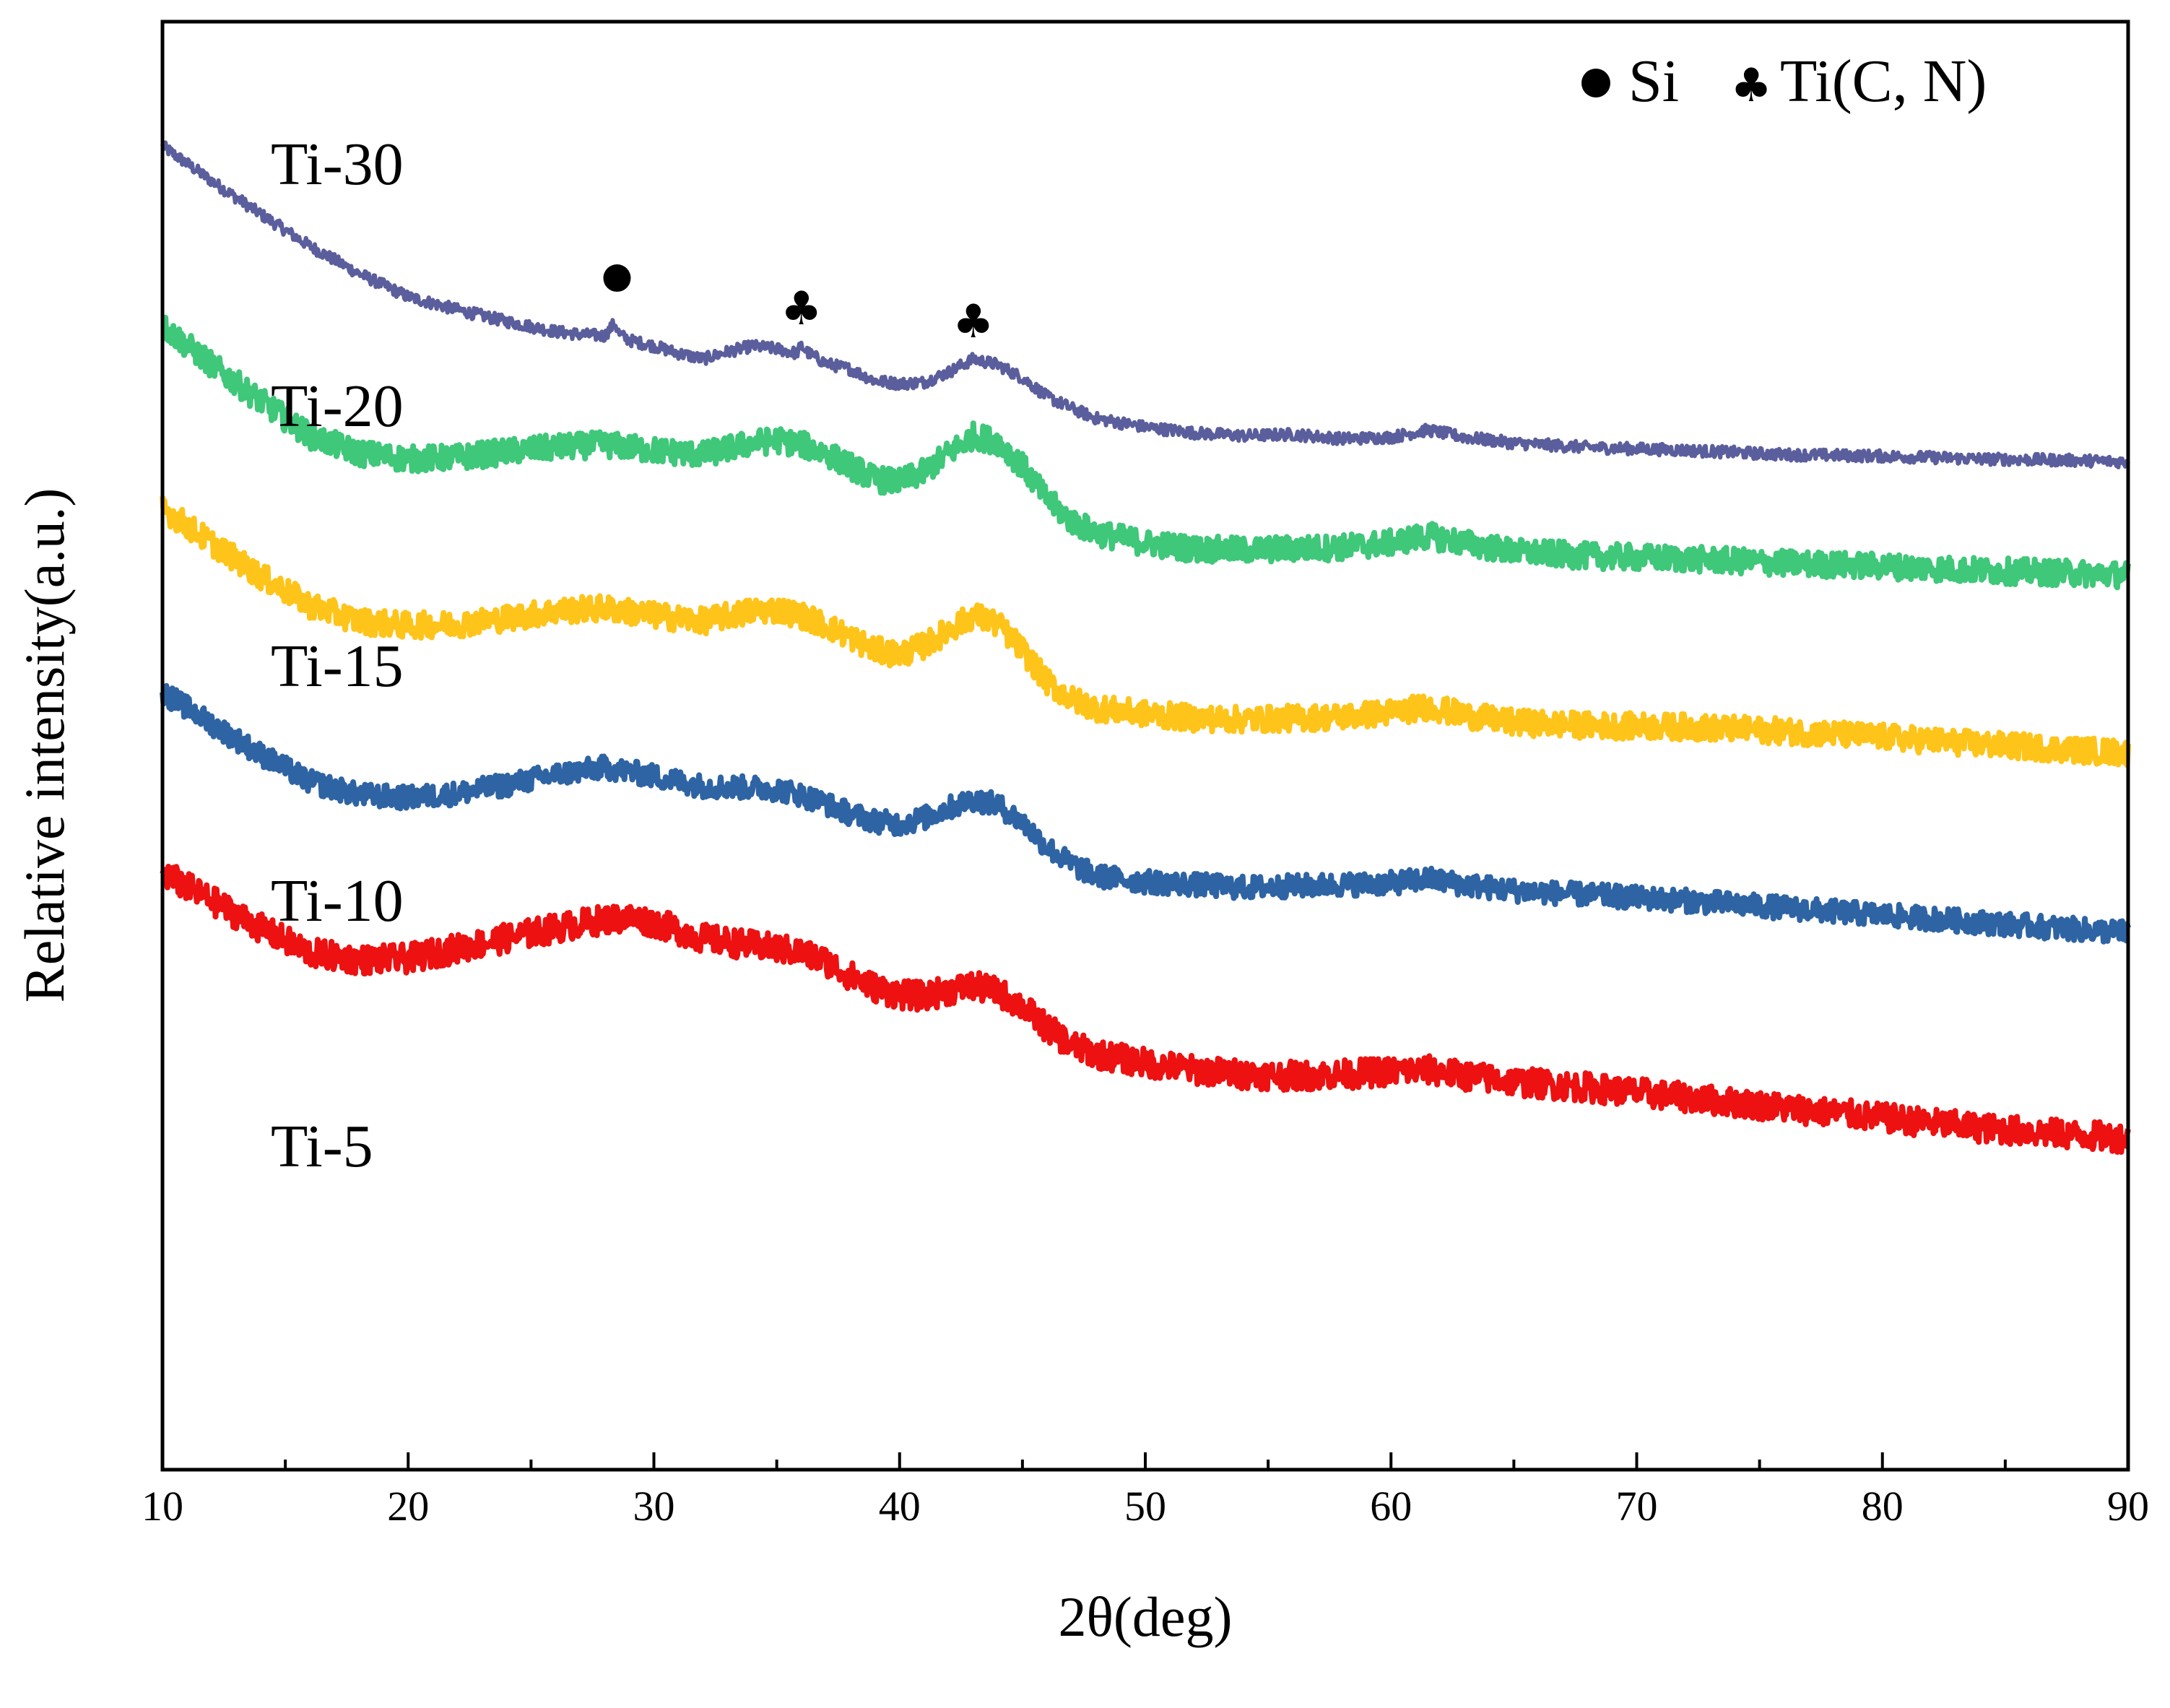 This screenshot has width=2170, height=1708. Describe the element at coordinates (900, 1506) in the screenshot. I see `x-tick-label: 40` at that location.